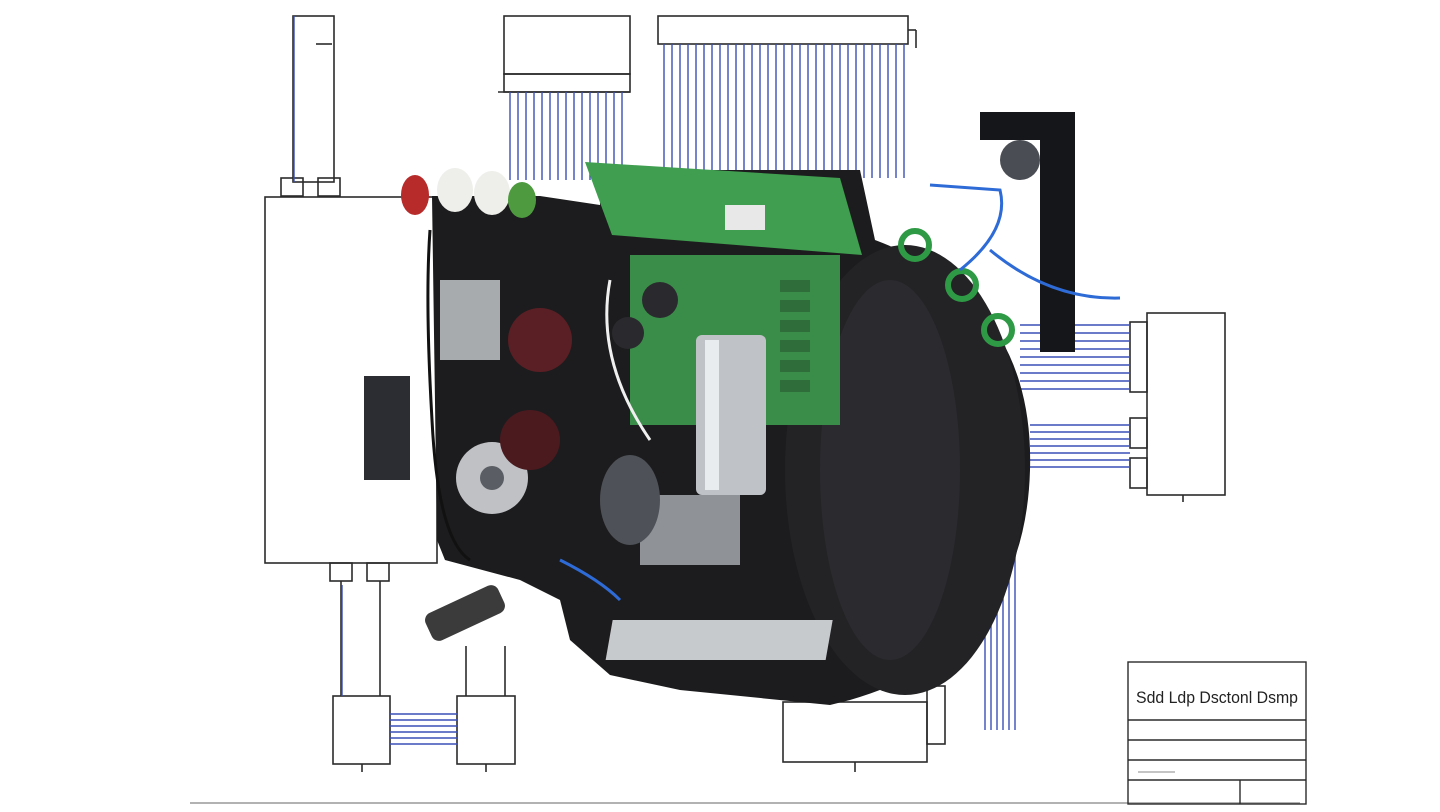 The image size is (1440, 812). Describe the element at coordinates (470, 320) in the screenshot. I see `grey-module` at that location.